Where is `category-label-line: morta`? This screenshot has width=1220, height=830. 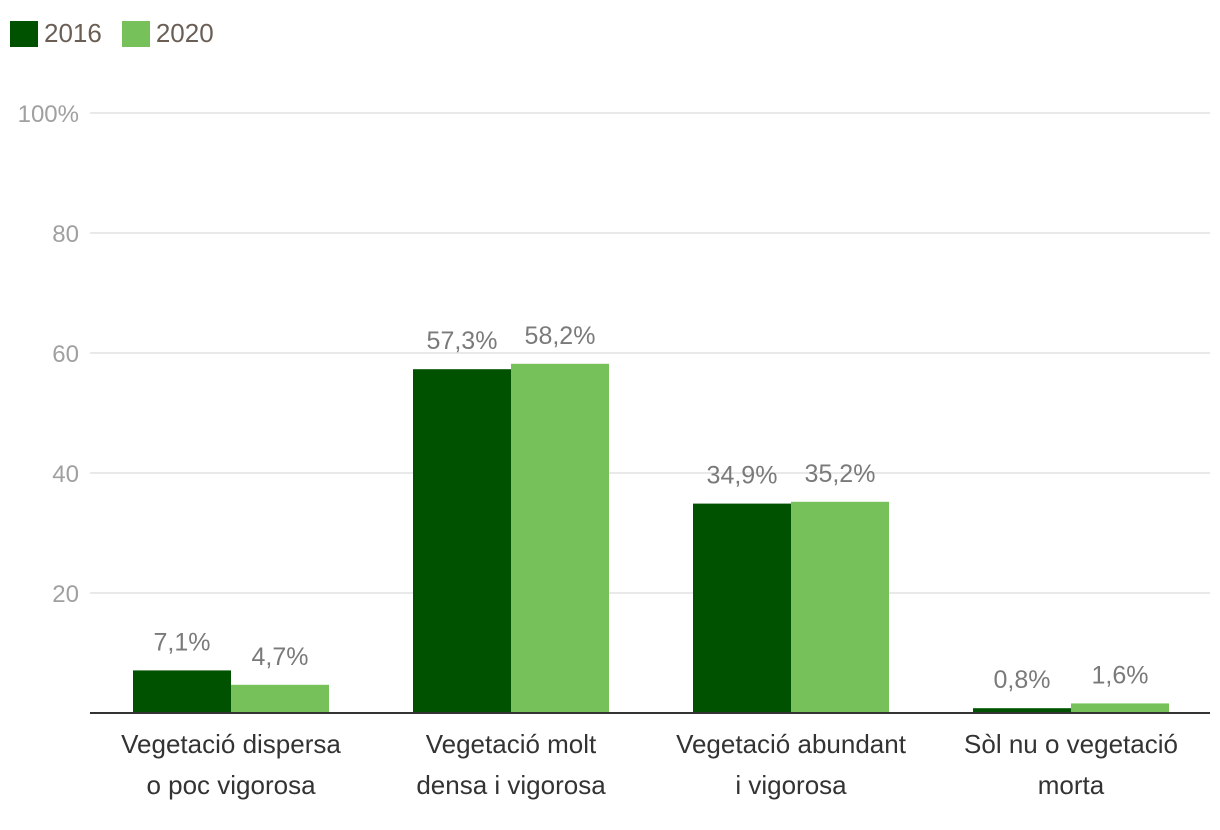
category-label-line: morta is located at coordinates (1071, 785).